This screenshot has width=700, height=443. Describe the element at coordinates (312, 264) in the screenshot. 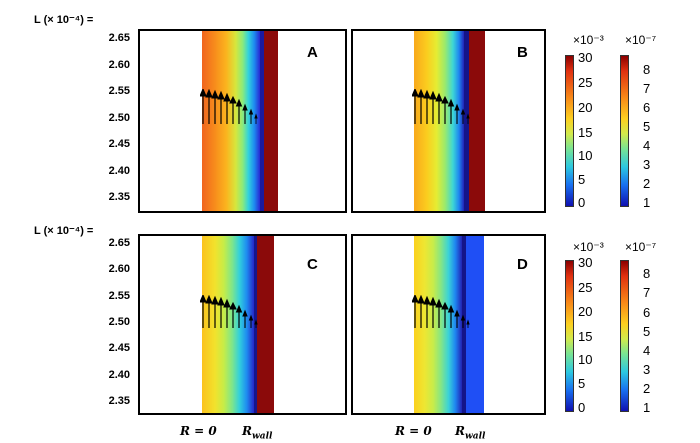

I see `panel-label: C` at that location.